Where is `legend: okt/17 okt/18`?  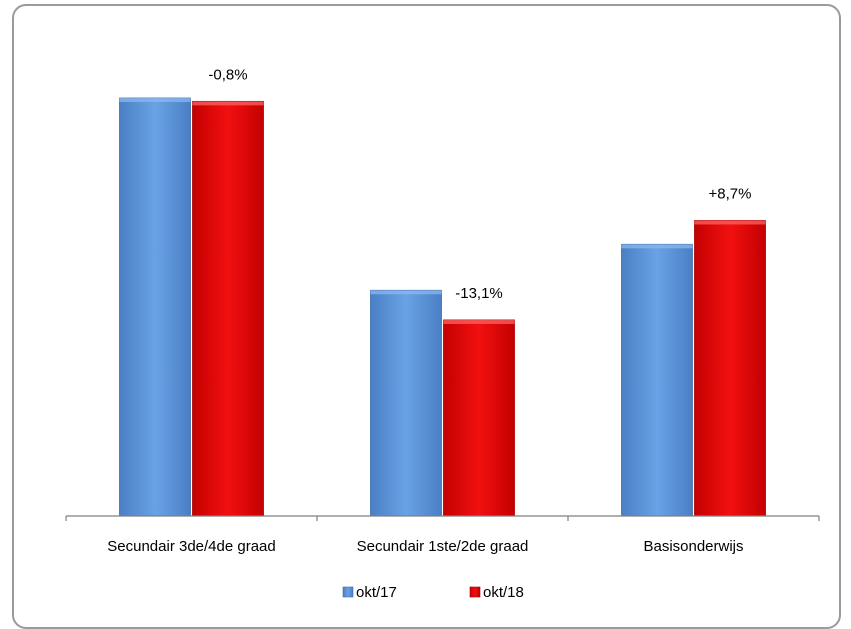
legend: okt/17 okt/18 is located at coordinates (433, 592).